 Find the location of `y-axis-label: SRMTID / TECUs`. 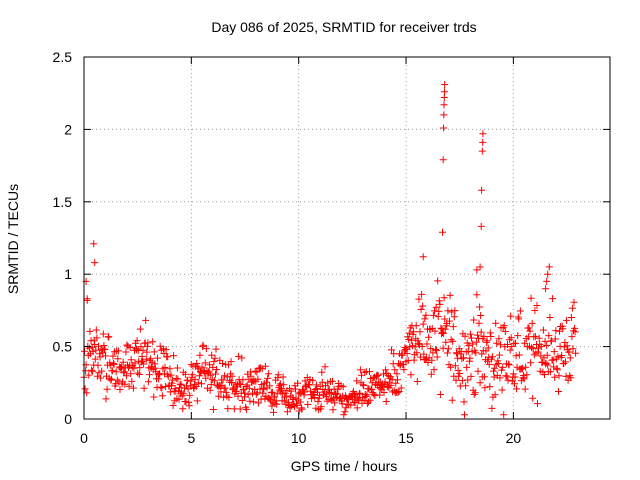

y-axis-label: SRMTID / TECUs is located at coordinates (13, 239).